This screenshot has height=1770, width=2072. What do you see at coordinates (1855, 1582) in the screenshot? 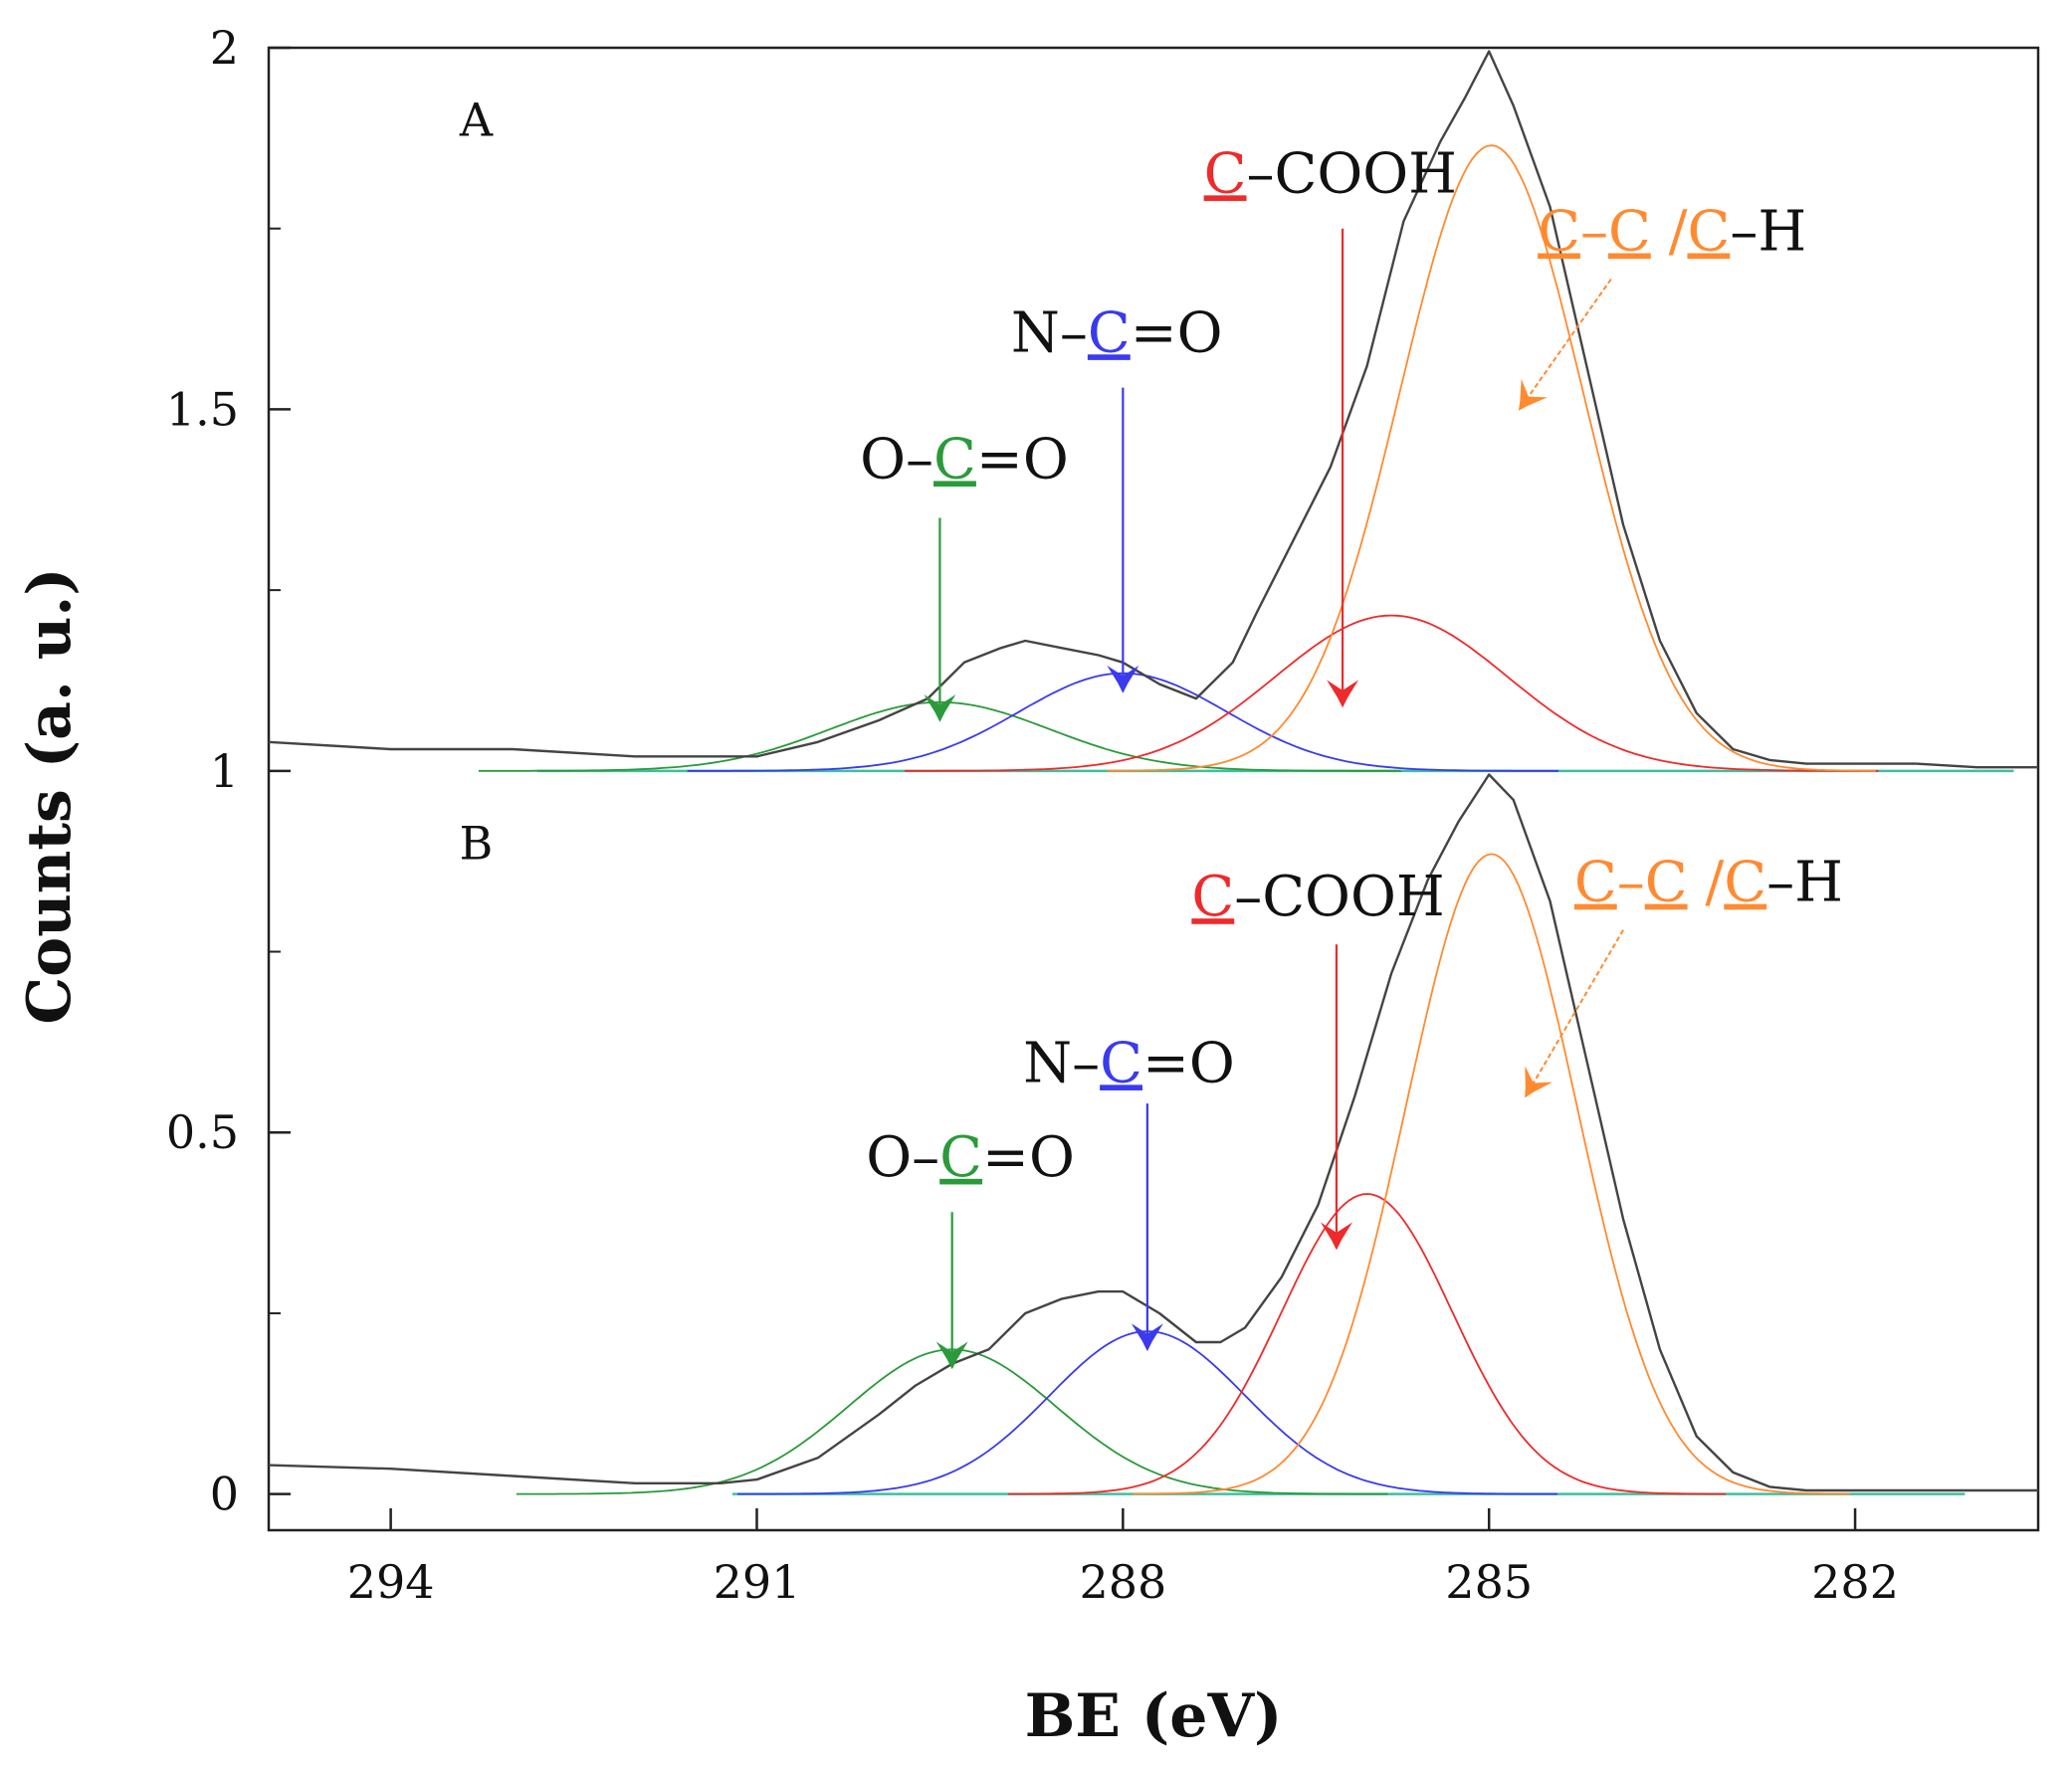
I see `x-tick-label: 282` at bounding box center [1855, 1582].